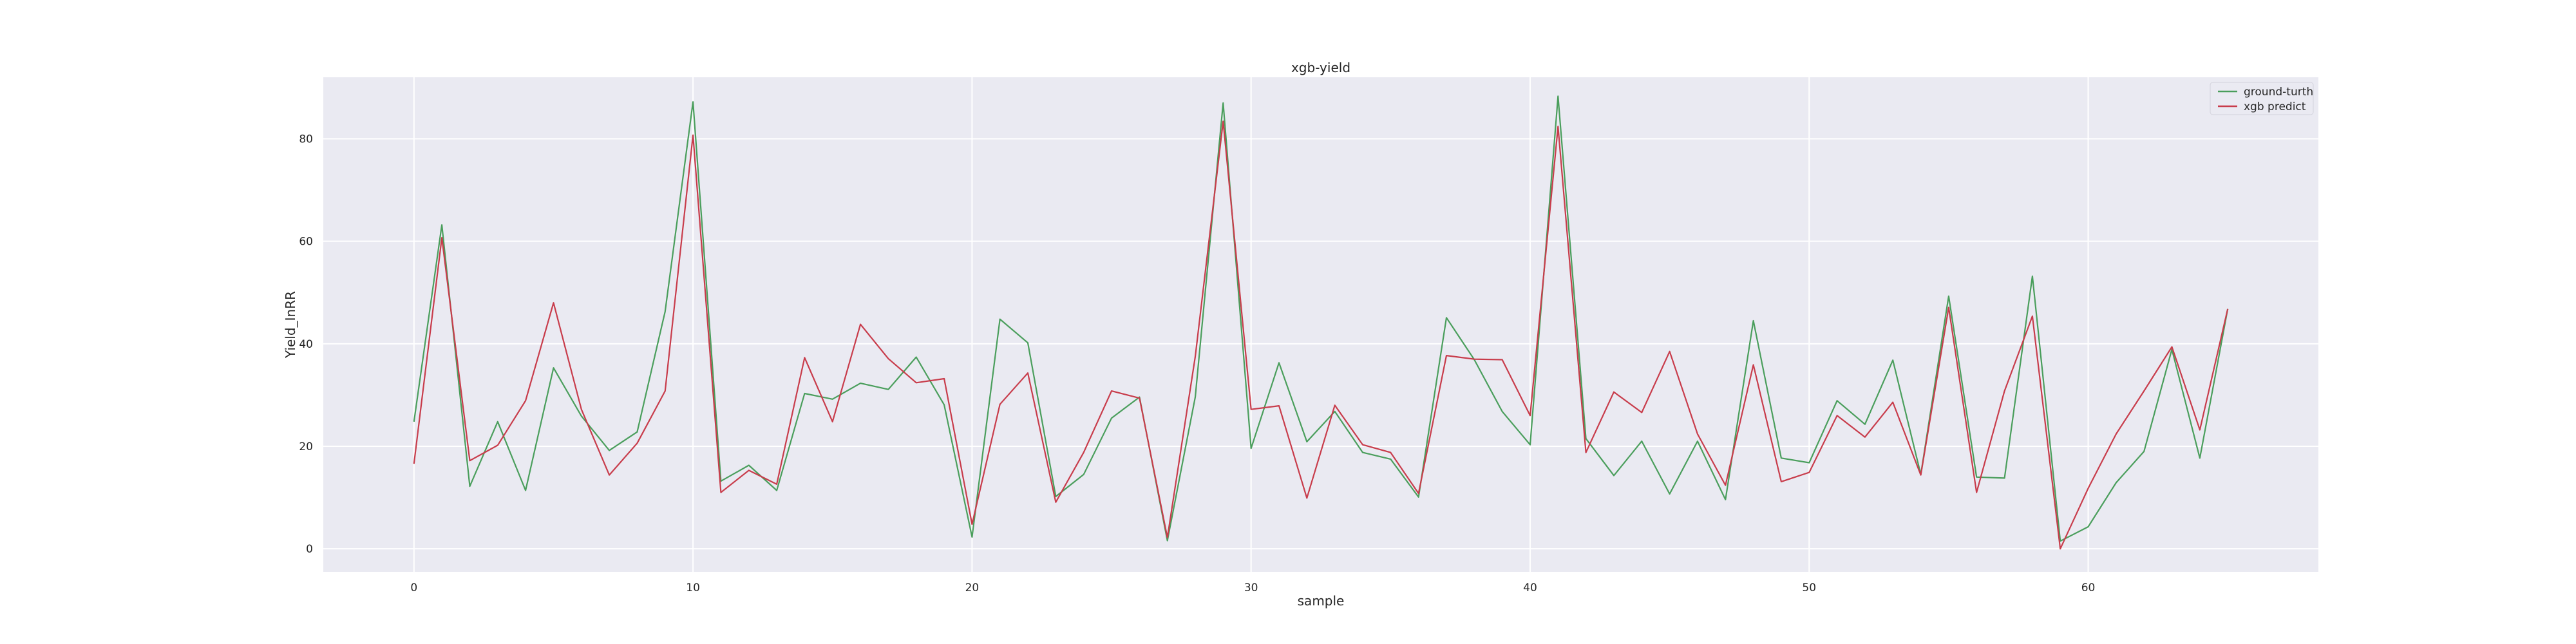 The height and width of the screenshot is (644, 2576). What do you see at coordinates (306, 139) in the screenshot?
I see `y-tick-label: 80` at bounding box center [306, 139].